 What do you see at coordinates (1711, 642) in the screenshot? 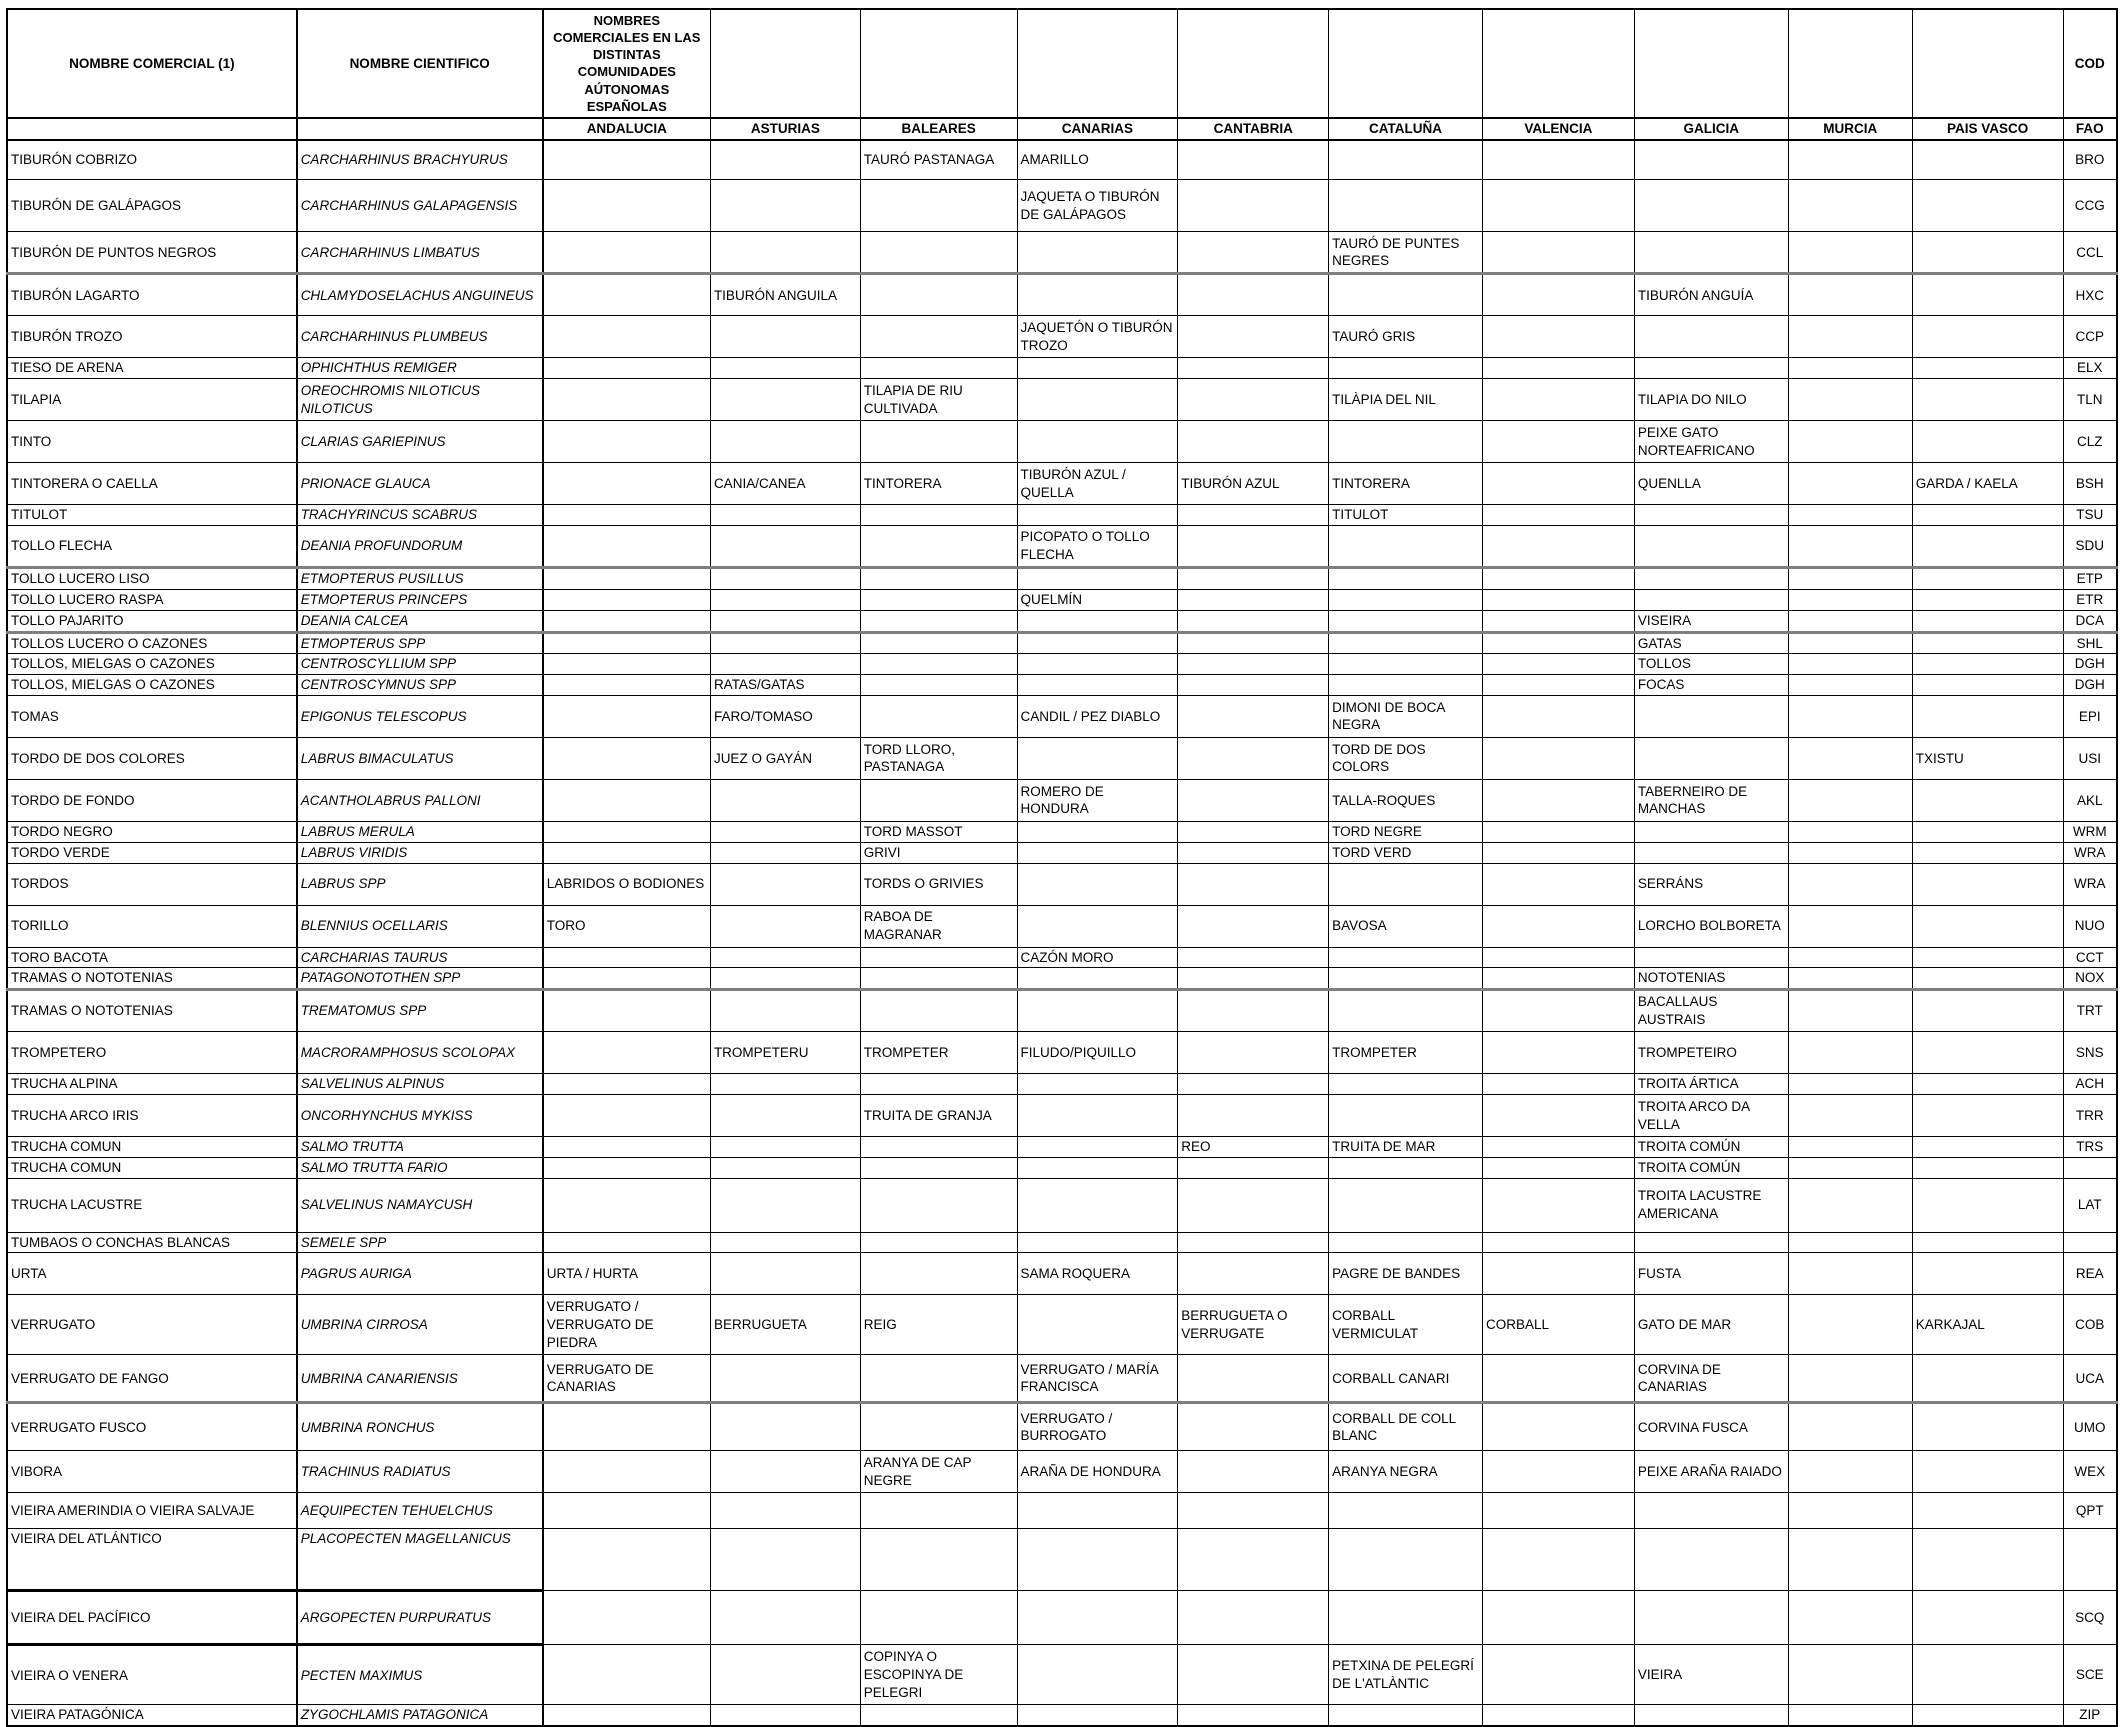
I see `cell-region-galicia: GATAS` at bounding box center [1711, 642].